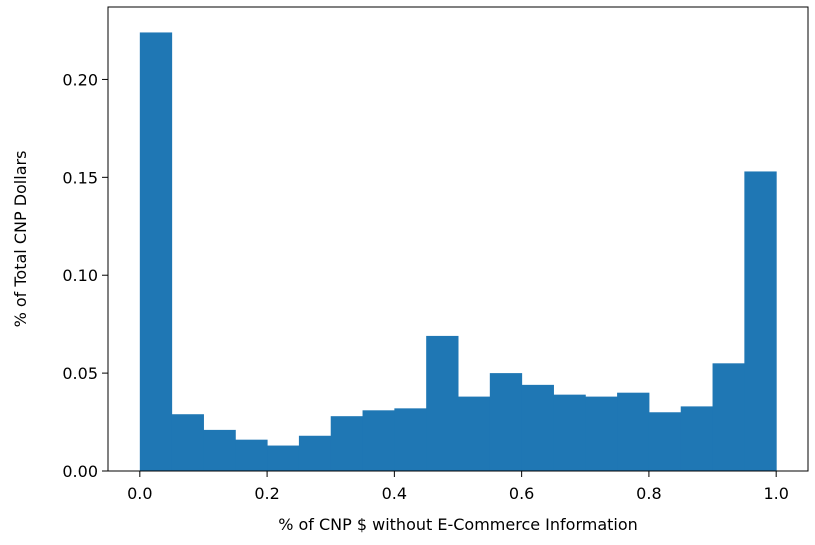 The image size is (815, 545). Describe the element at coordinates (80, 79) in the screenshot. I see `y-tick-label: 0.20` at that location.